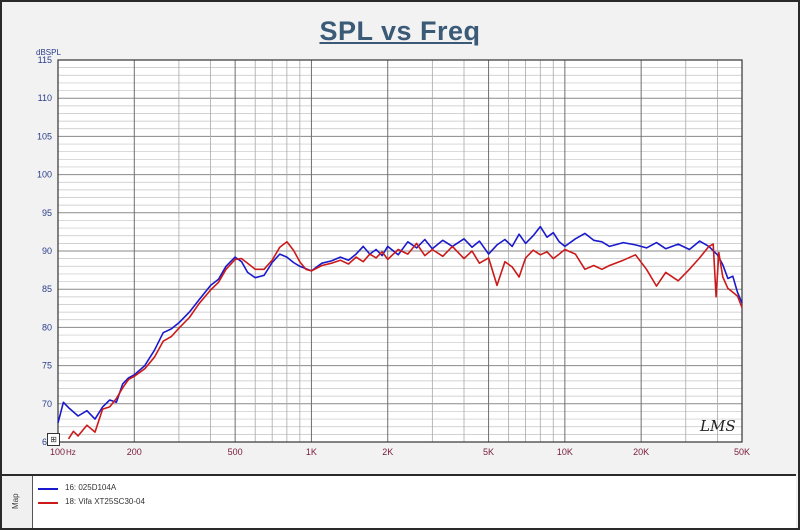  Describe the element at coordinates (44, 136) in the screenshot. I see `y-tick-label: 105` at that location.